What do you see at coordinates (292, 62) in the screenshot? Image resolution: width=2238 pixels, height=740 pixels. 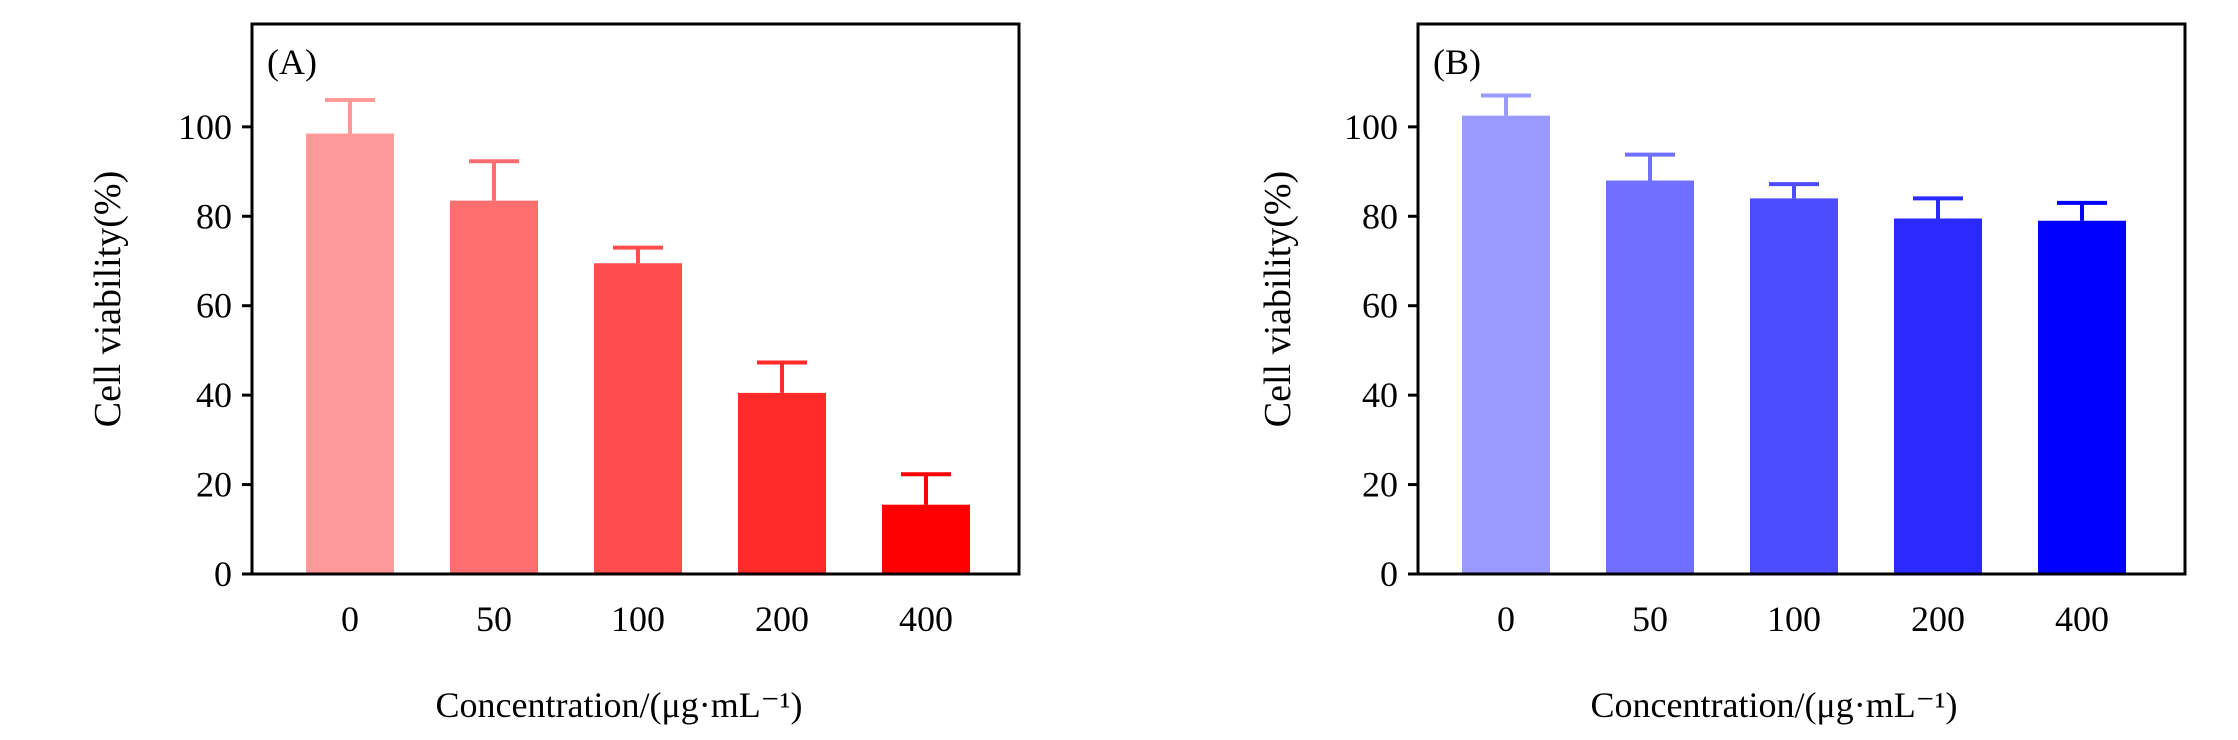 I see `panel-label: (A)` at bounding box center [292, 62].